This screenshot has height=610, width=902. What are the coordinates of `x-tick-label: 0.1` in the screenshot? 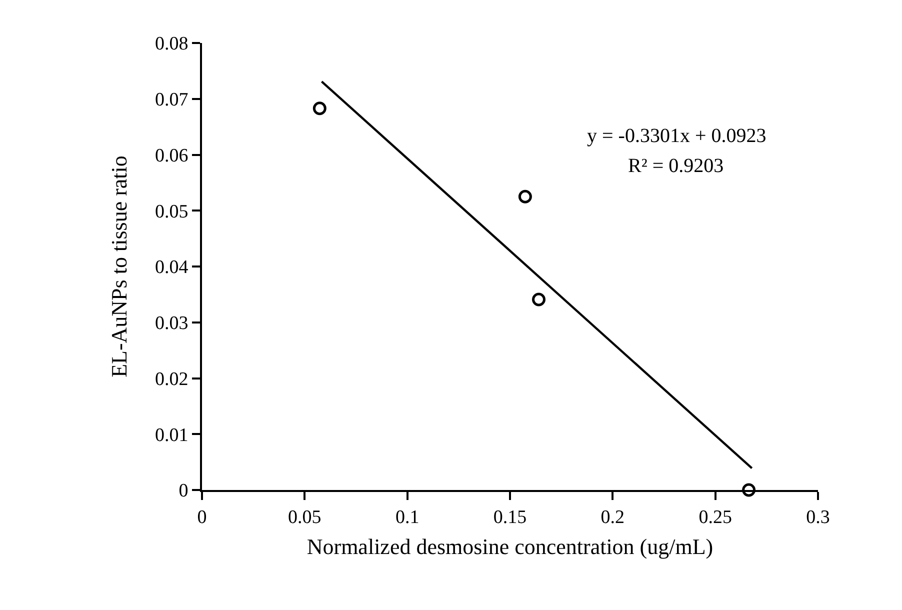 It's located at (407, 517).